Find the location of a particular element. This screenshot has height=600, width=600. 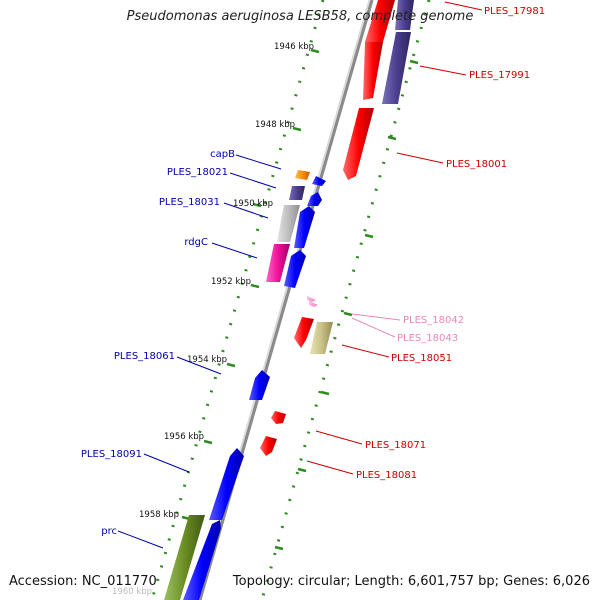

label-ples-18081: PLES_18081 is located at coordinates (386, 475).